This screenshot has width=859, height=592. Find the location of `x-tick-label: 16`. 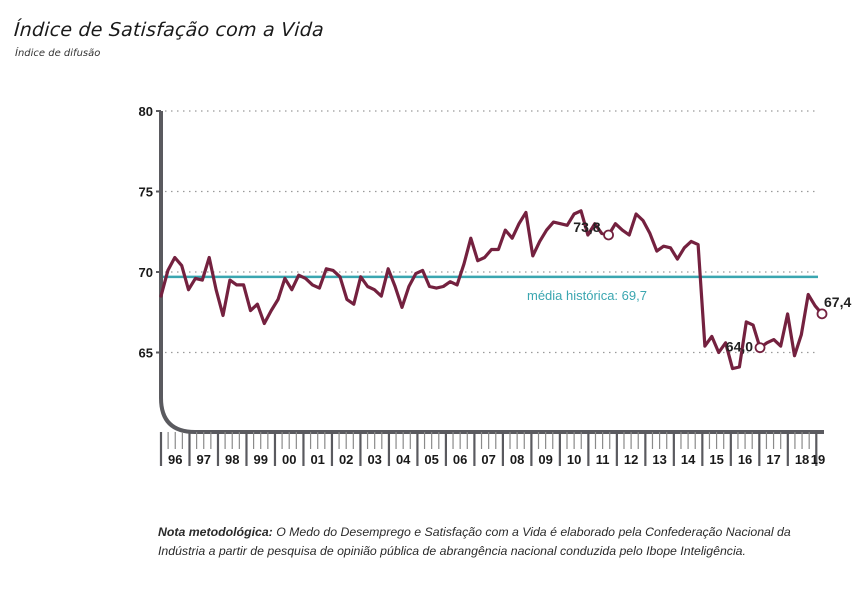

x-tick-label: 16 is located at coordinates (745, 459).